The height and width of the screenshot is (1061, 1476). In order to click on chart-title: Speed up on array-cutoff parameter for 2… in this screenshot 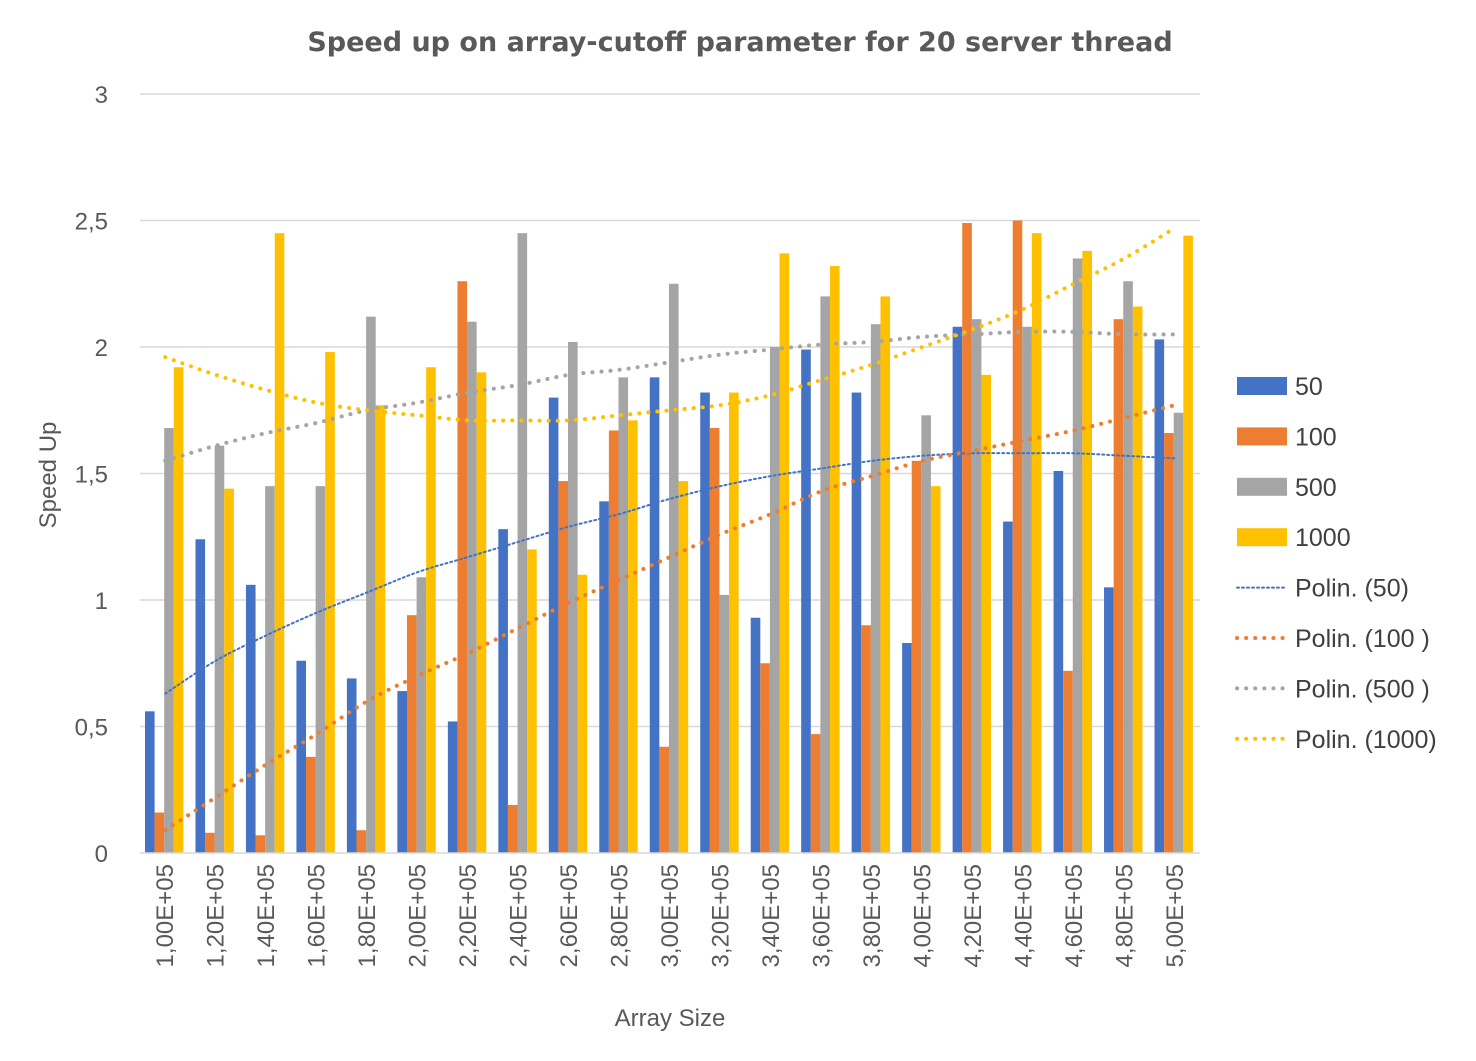, I will do `click(739, 42)`.